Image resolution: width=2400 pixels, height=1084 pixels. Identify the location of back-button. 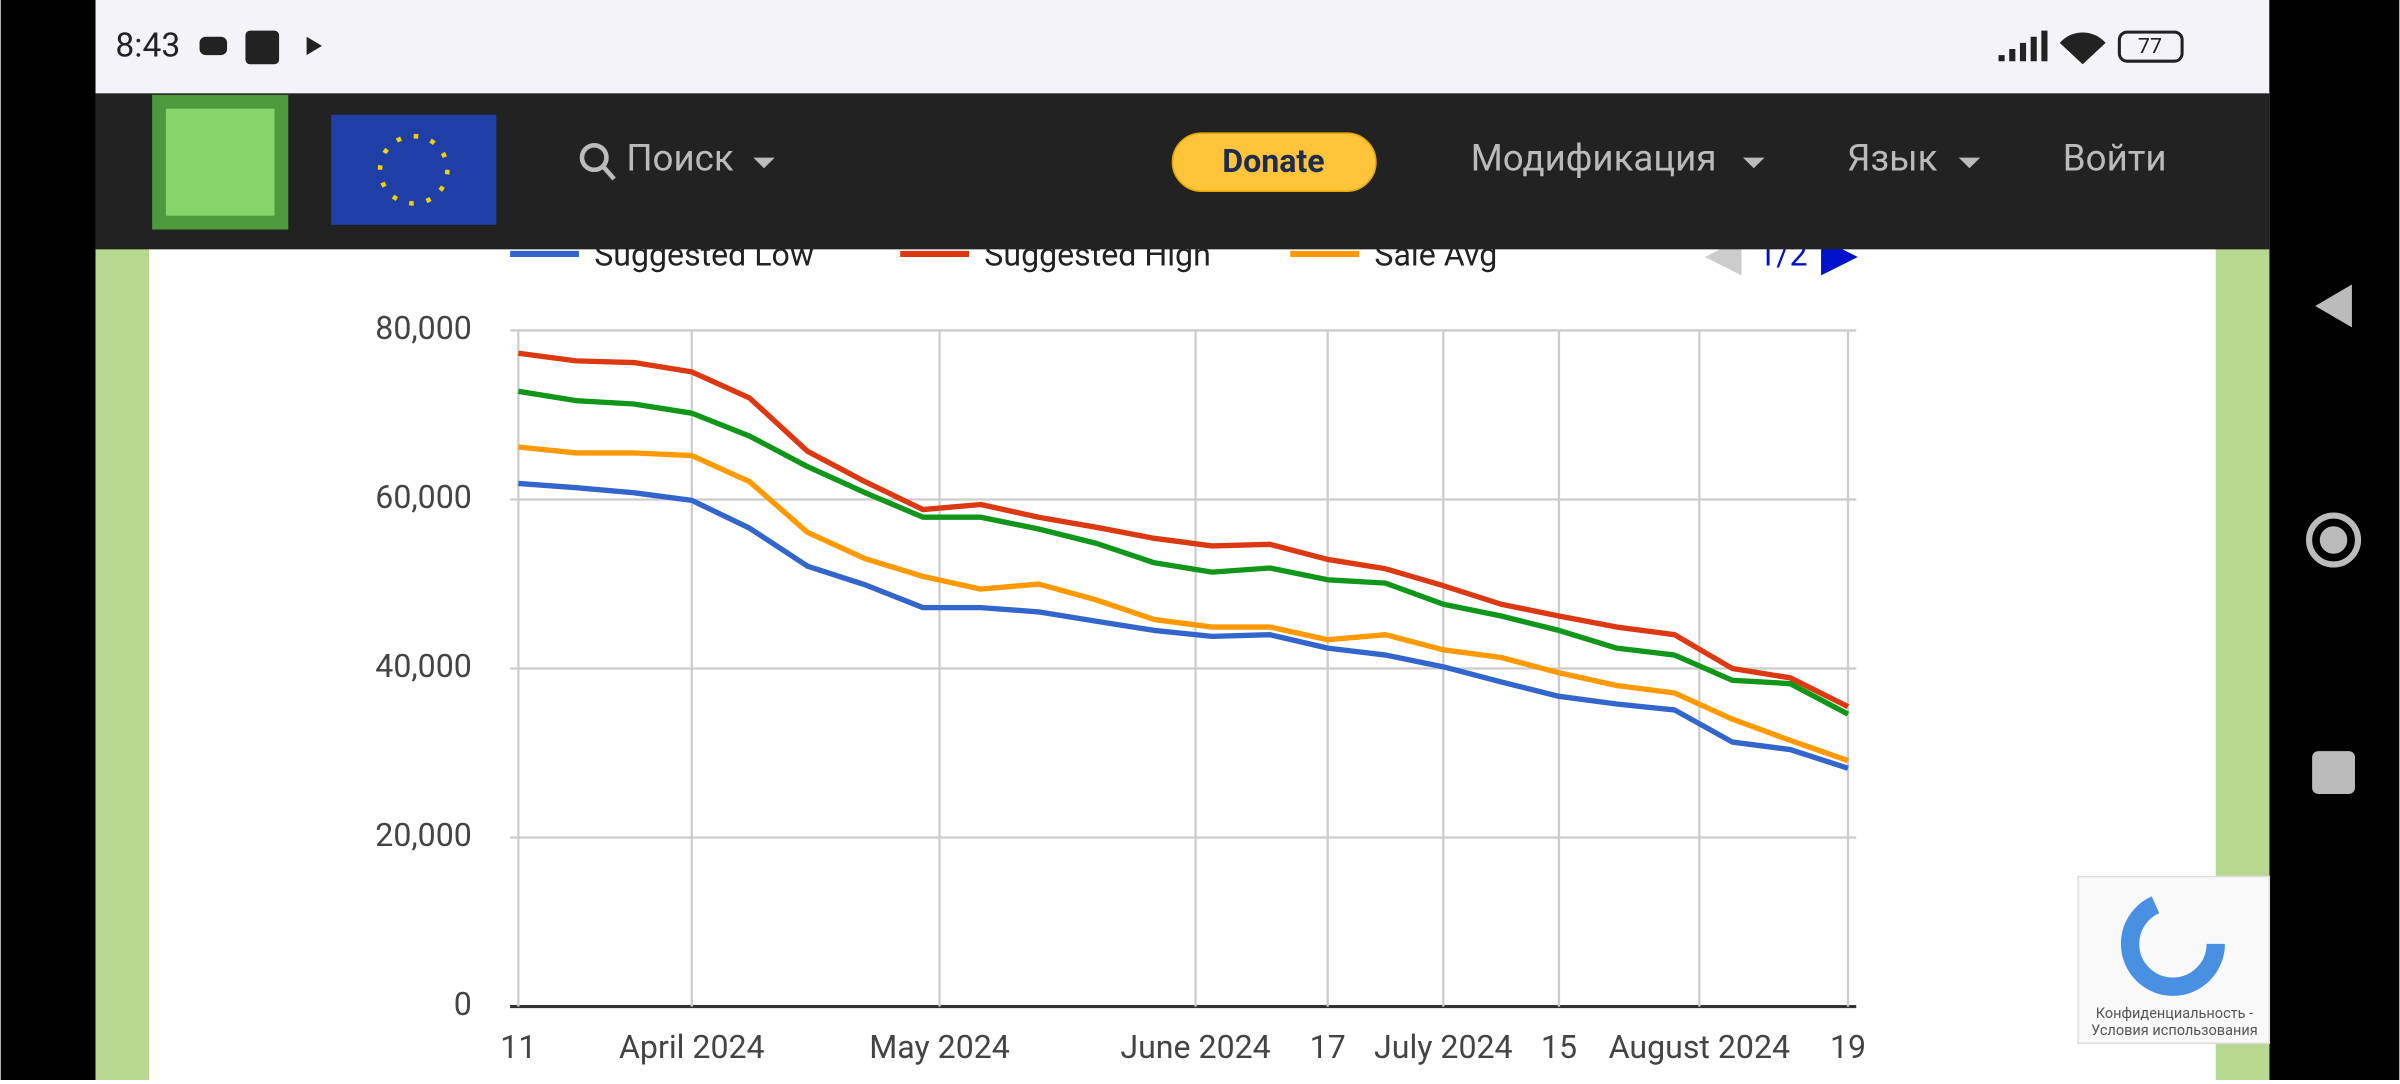
(2333, 306).